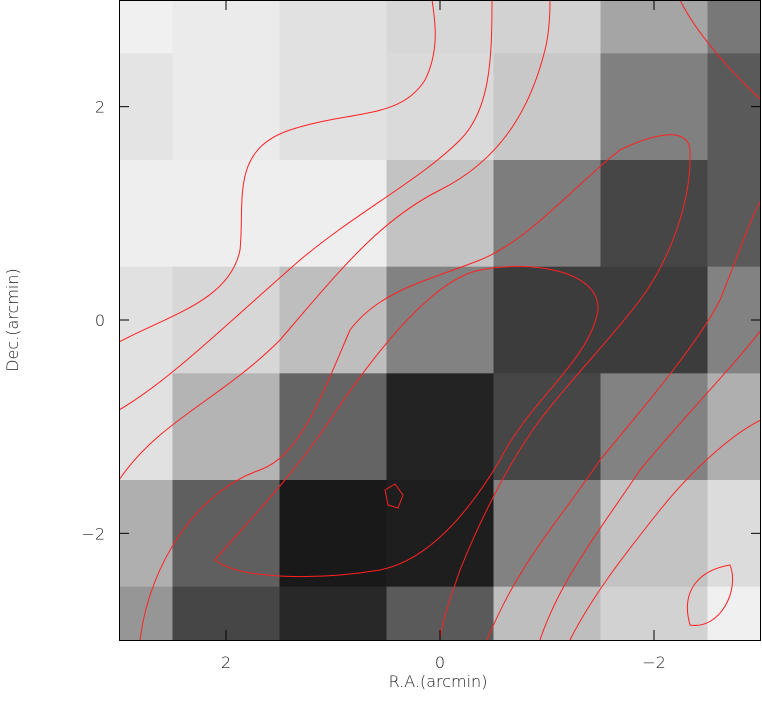 The width and height of the screenshot is (762, 701). I want to click on y-axis-label: Dec.(arcmin), so click(12, 320).